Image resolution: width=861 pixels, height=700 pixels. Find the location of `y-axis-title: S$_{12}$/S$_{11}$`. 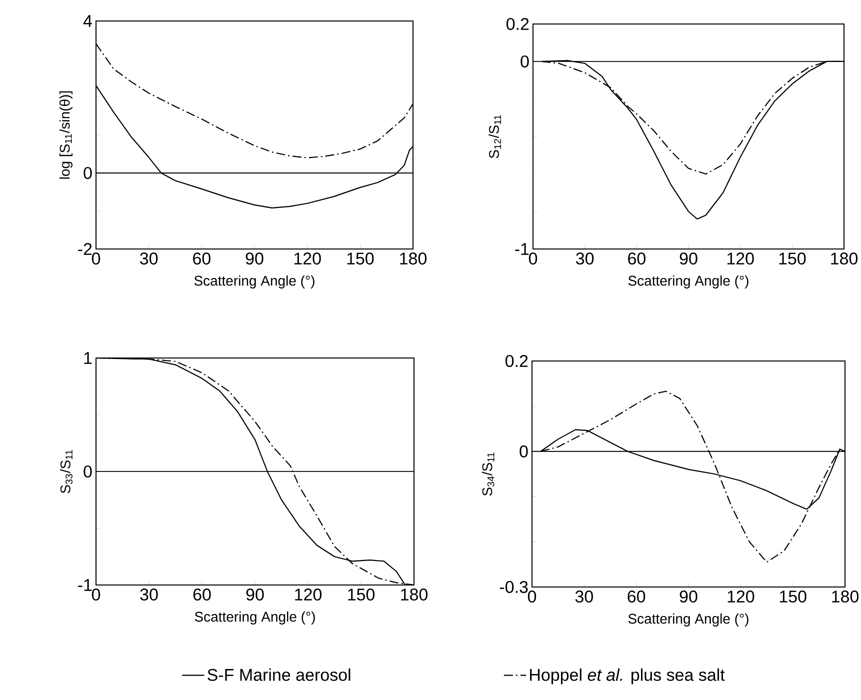

y-axis-title: S$_{12}$/S$_{11}$ is located at coordinates (494, 136).